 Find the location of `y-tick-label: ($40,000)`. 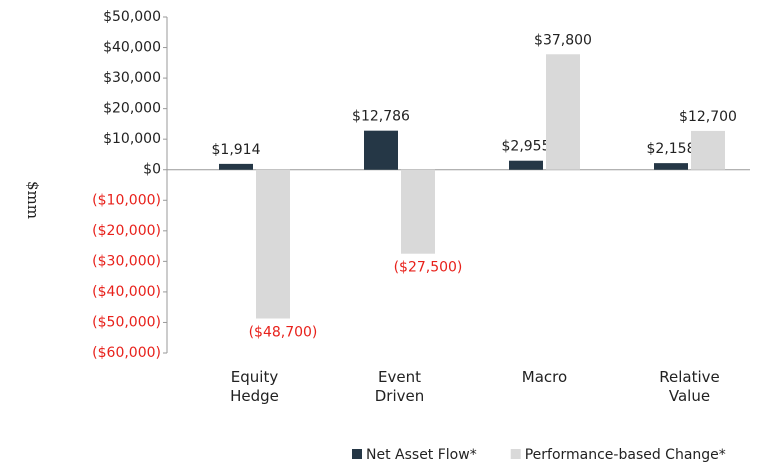

y-tick-label: ($40,000) is located at coordinates (126, 292).